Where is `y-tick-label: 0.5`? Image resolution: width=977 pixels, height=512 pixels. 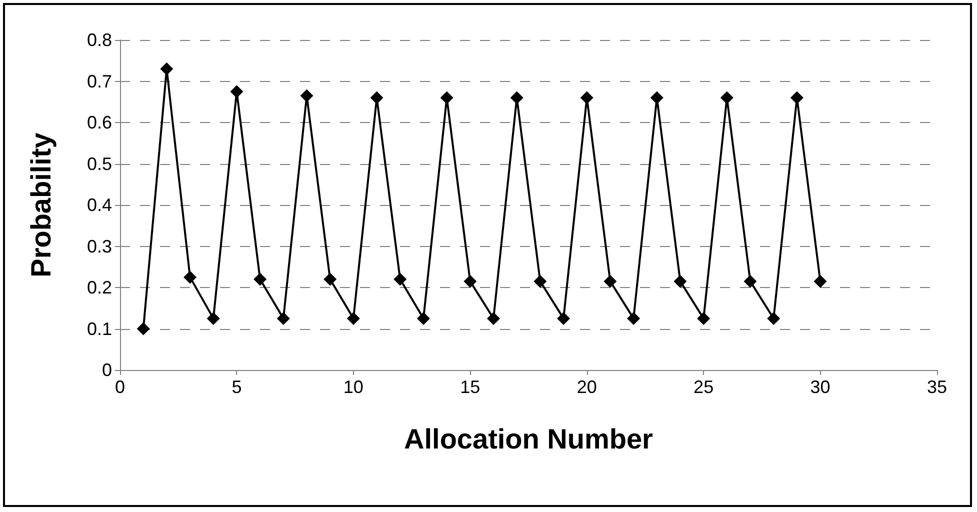 y-tick-label: 0.5 is located at coordinates (99, 164).